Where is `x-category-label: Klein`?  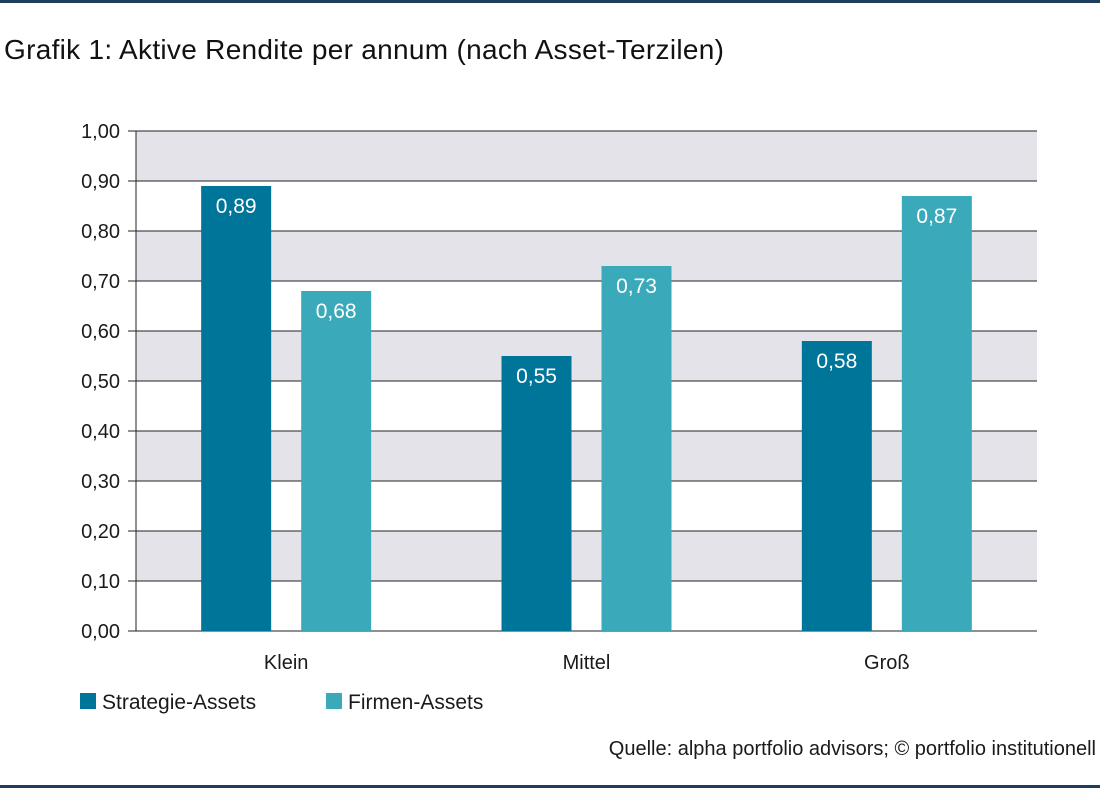
x-category-label: Klein is located at coordinates (286, 663).